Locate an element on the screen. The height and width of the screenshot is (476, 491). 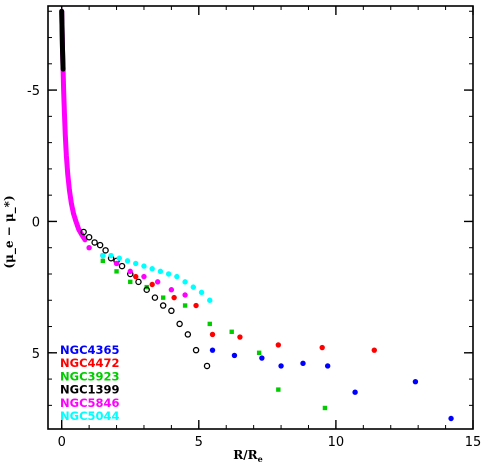
central-profile-line is located at coordinates (73, 125).